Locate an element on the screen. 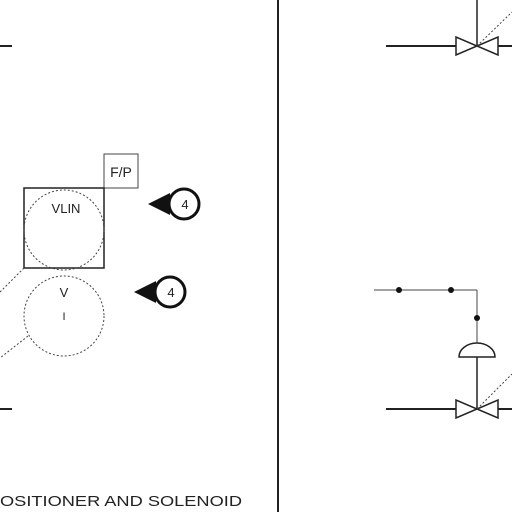 The width and height of the screenshot is (512, 517). fp-box-label: F/P is located at coordinates (121, 172).